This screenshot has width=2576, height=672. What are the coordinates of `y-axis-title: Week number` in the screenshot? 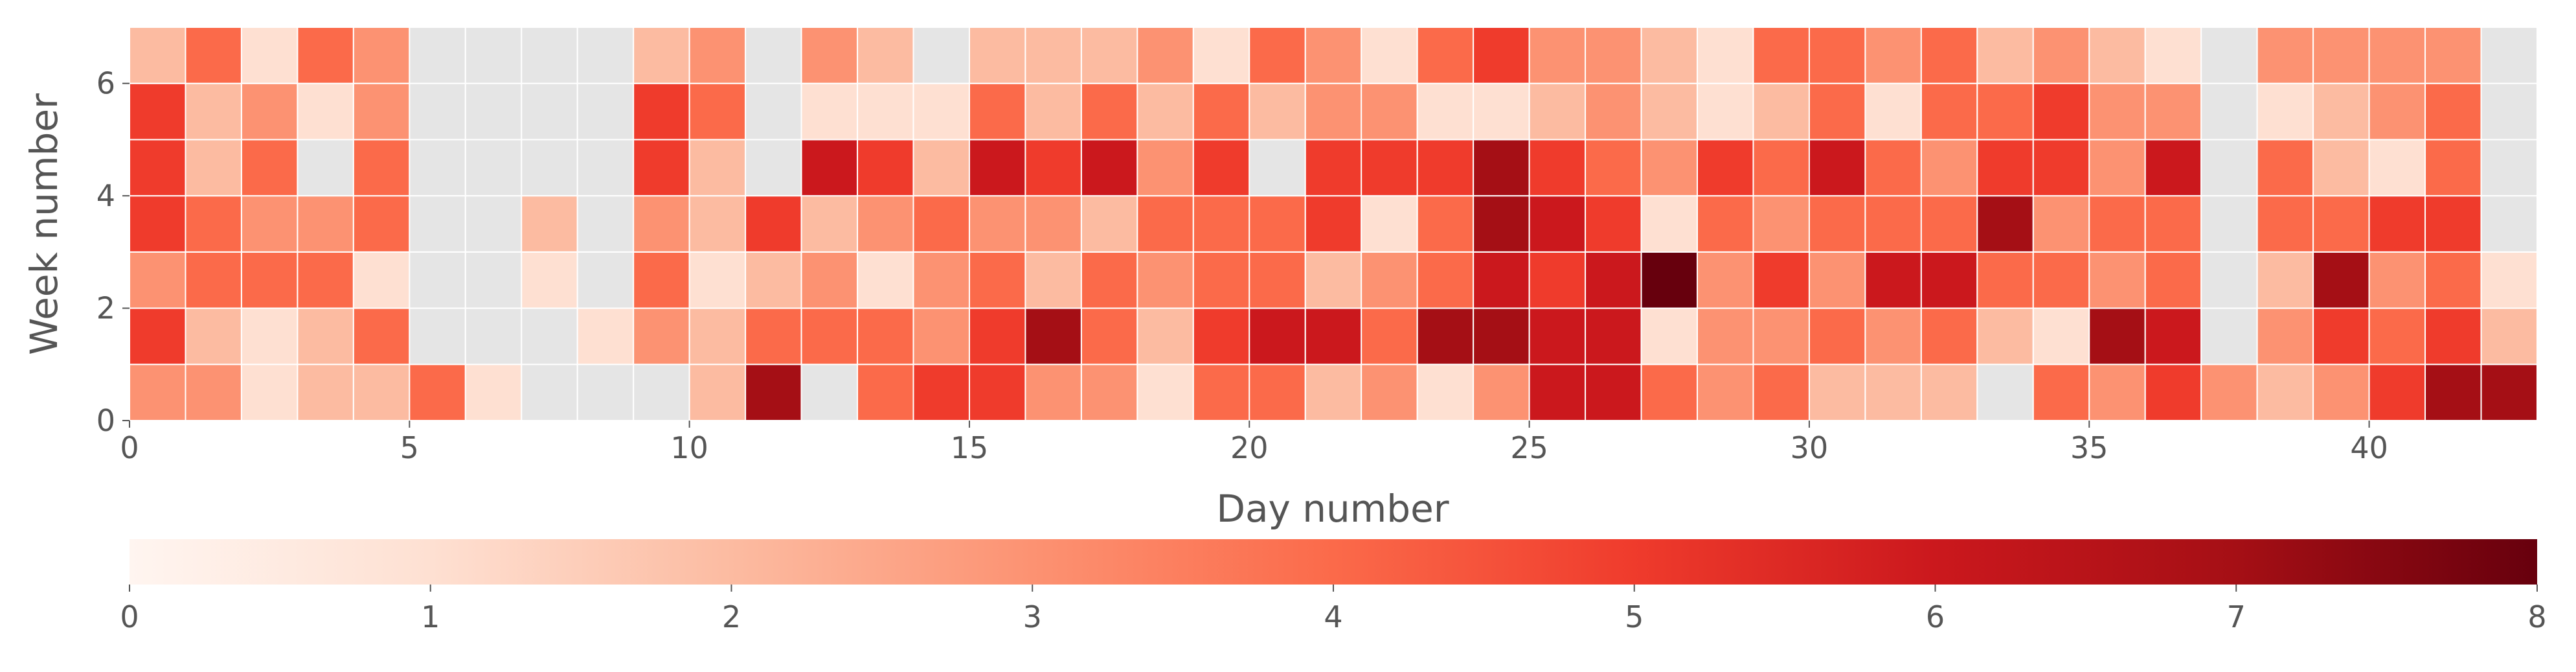 It's located at (44, 224).